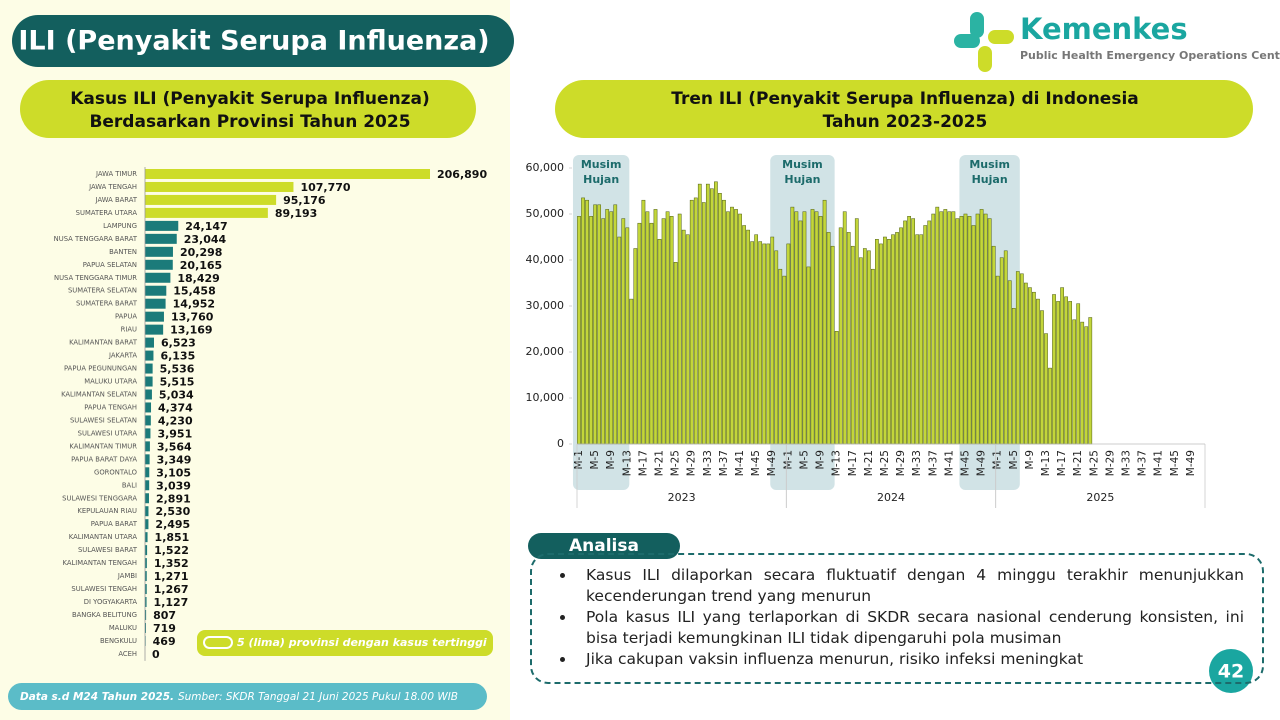 This screenshot has width=1280, height=720. I want to click on category-label: LAMPUNG, so click(120, 226).